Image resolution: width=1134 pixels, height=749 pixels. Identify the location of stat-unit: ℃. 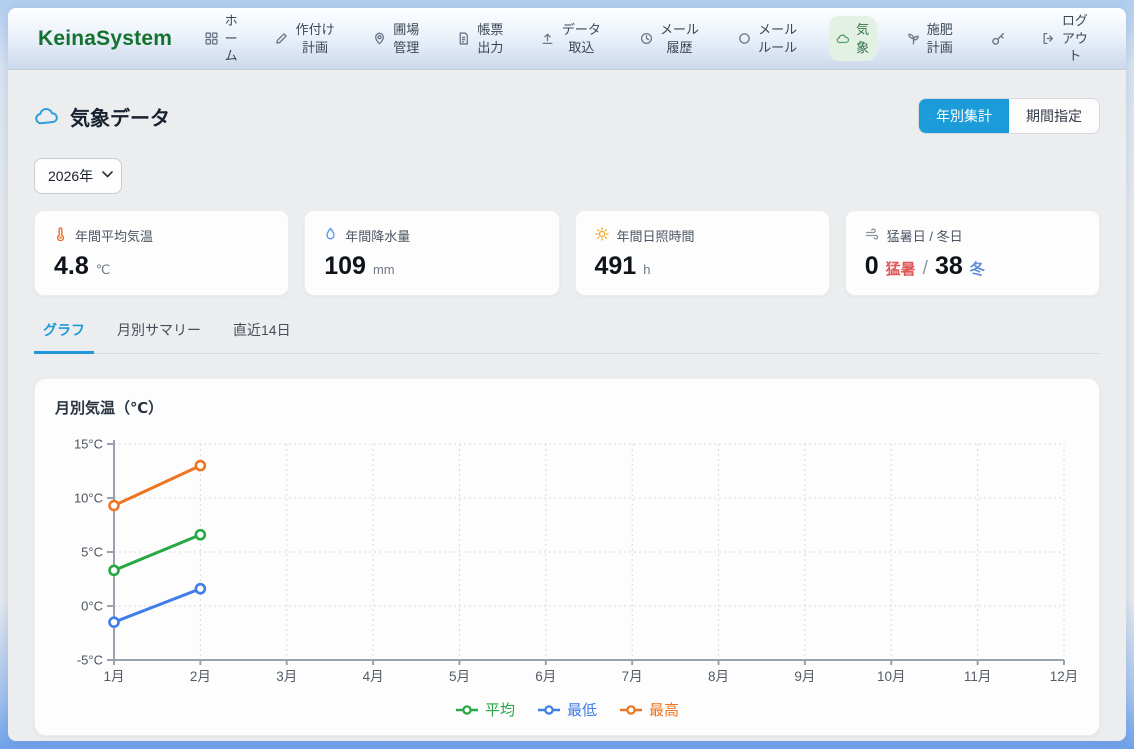
(103, 269).